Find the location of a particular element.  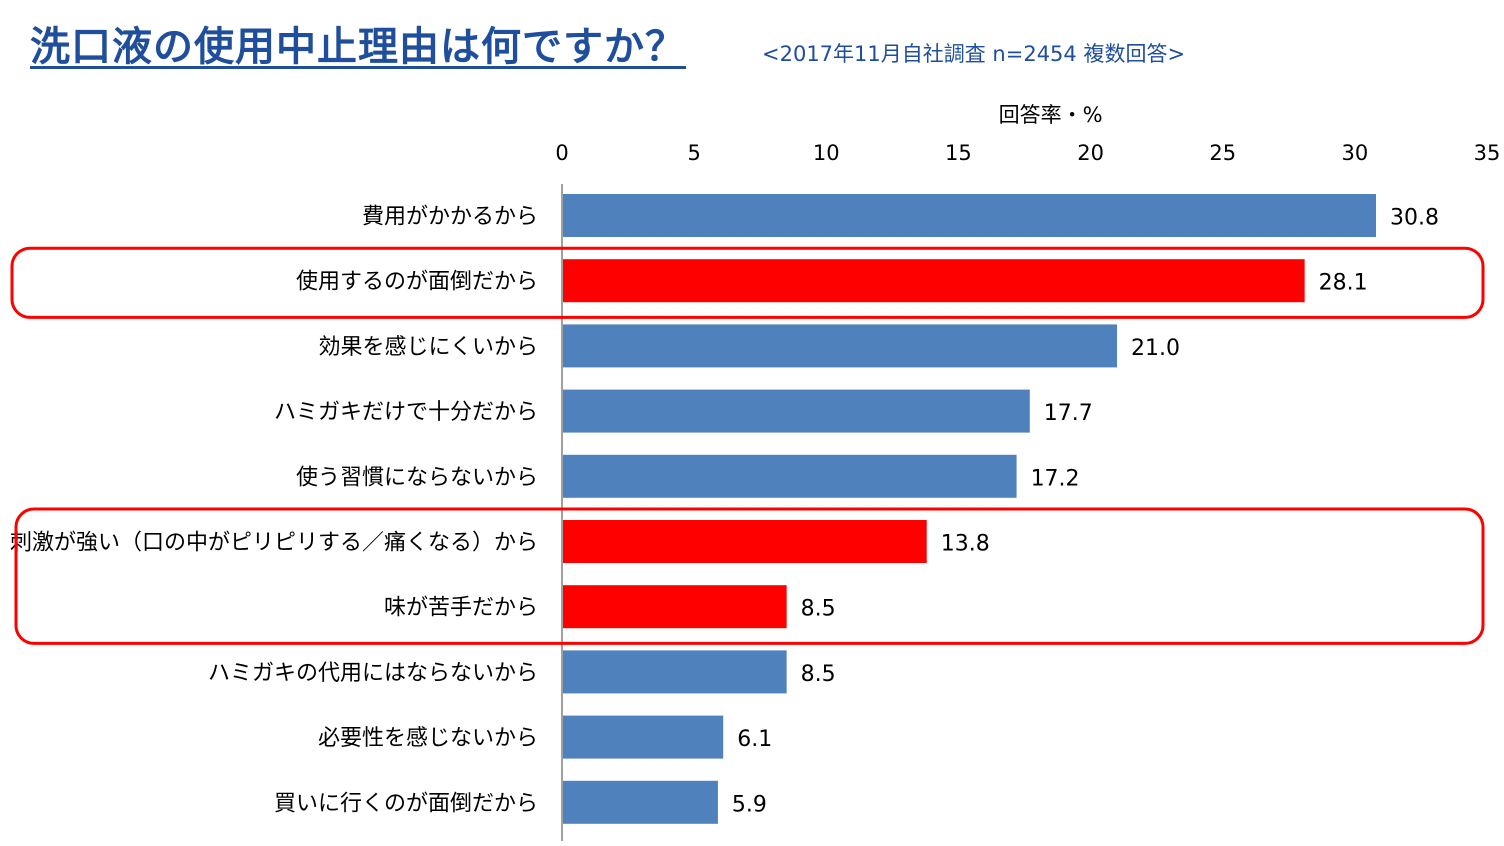

x-axis-title: 回答率・% is located at coordinates (1051, 115).